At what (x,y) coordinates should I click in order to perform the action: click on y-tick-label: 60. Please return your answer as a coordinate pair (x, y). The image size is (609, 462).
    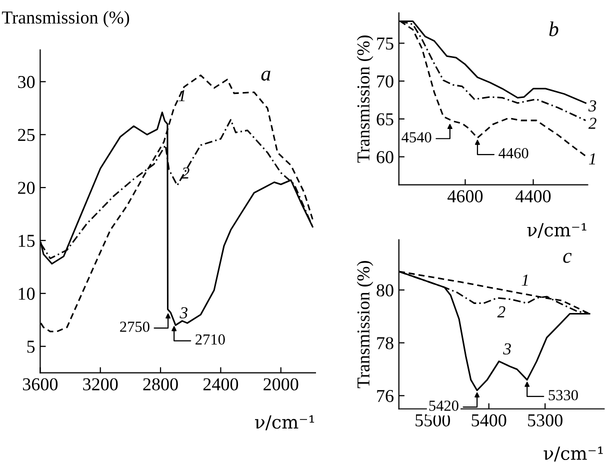
    Looking at the image, I should click on (385, 157).